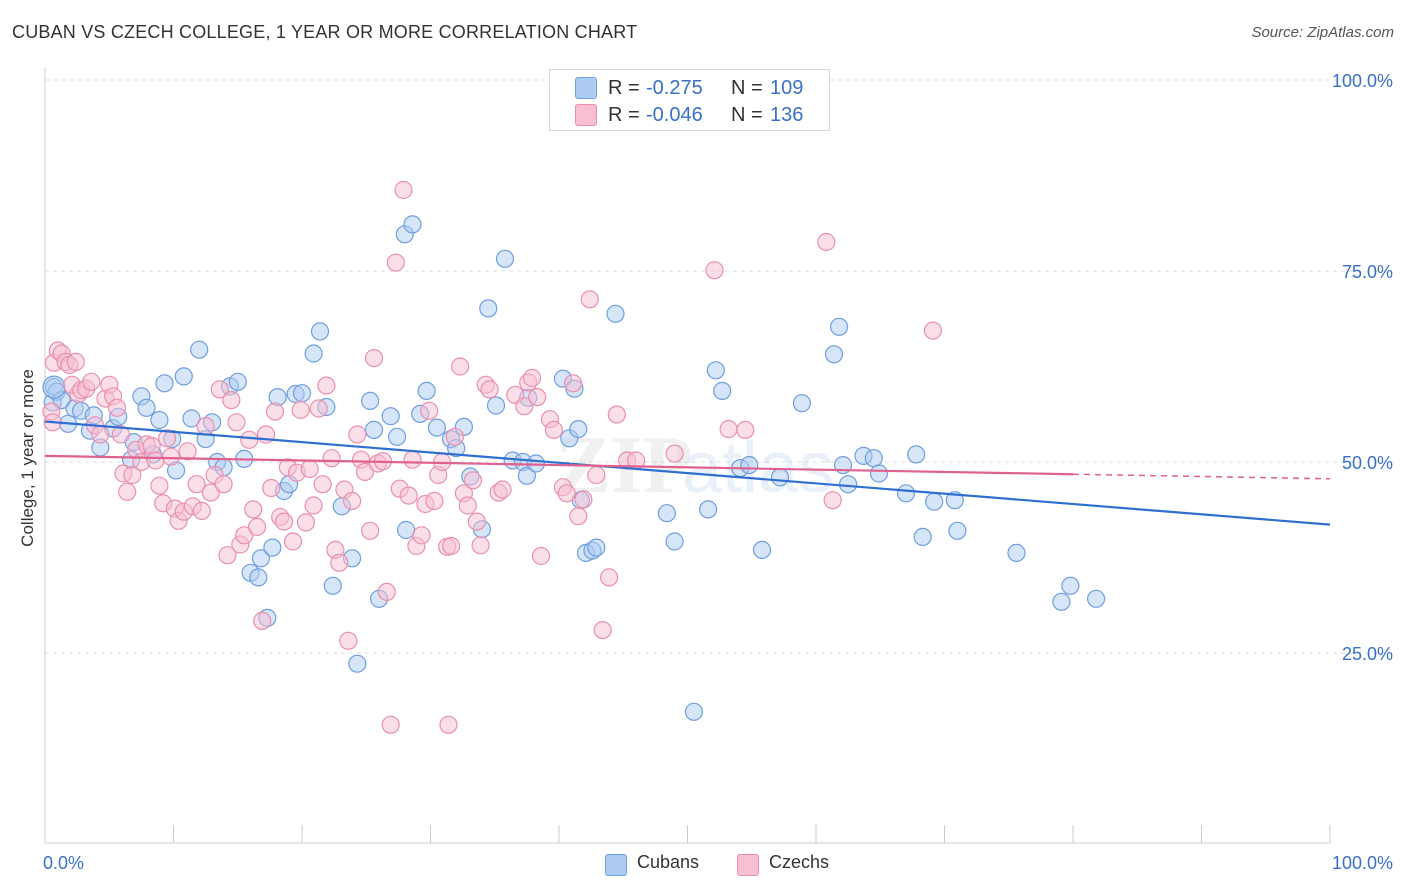 The width and height of the screenshot is (1406, 892). What do you see at coordinates (674, 115) in the screenshot?
I see `legend-r-value: -0.046` at bounding box center [674, 115].